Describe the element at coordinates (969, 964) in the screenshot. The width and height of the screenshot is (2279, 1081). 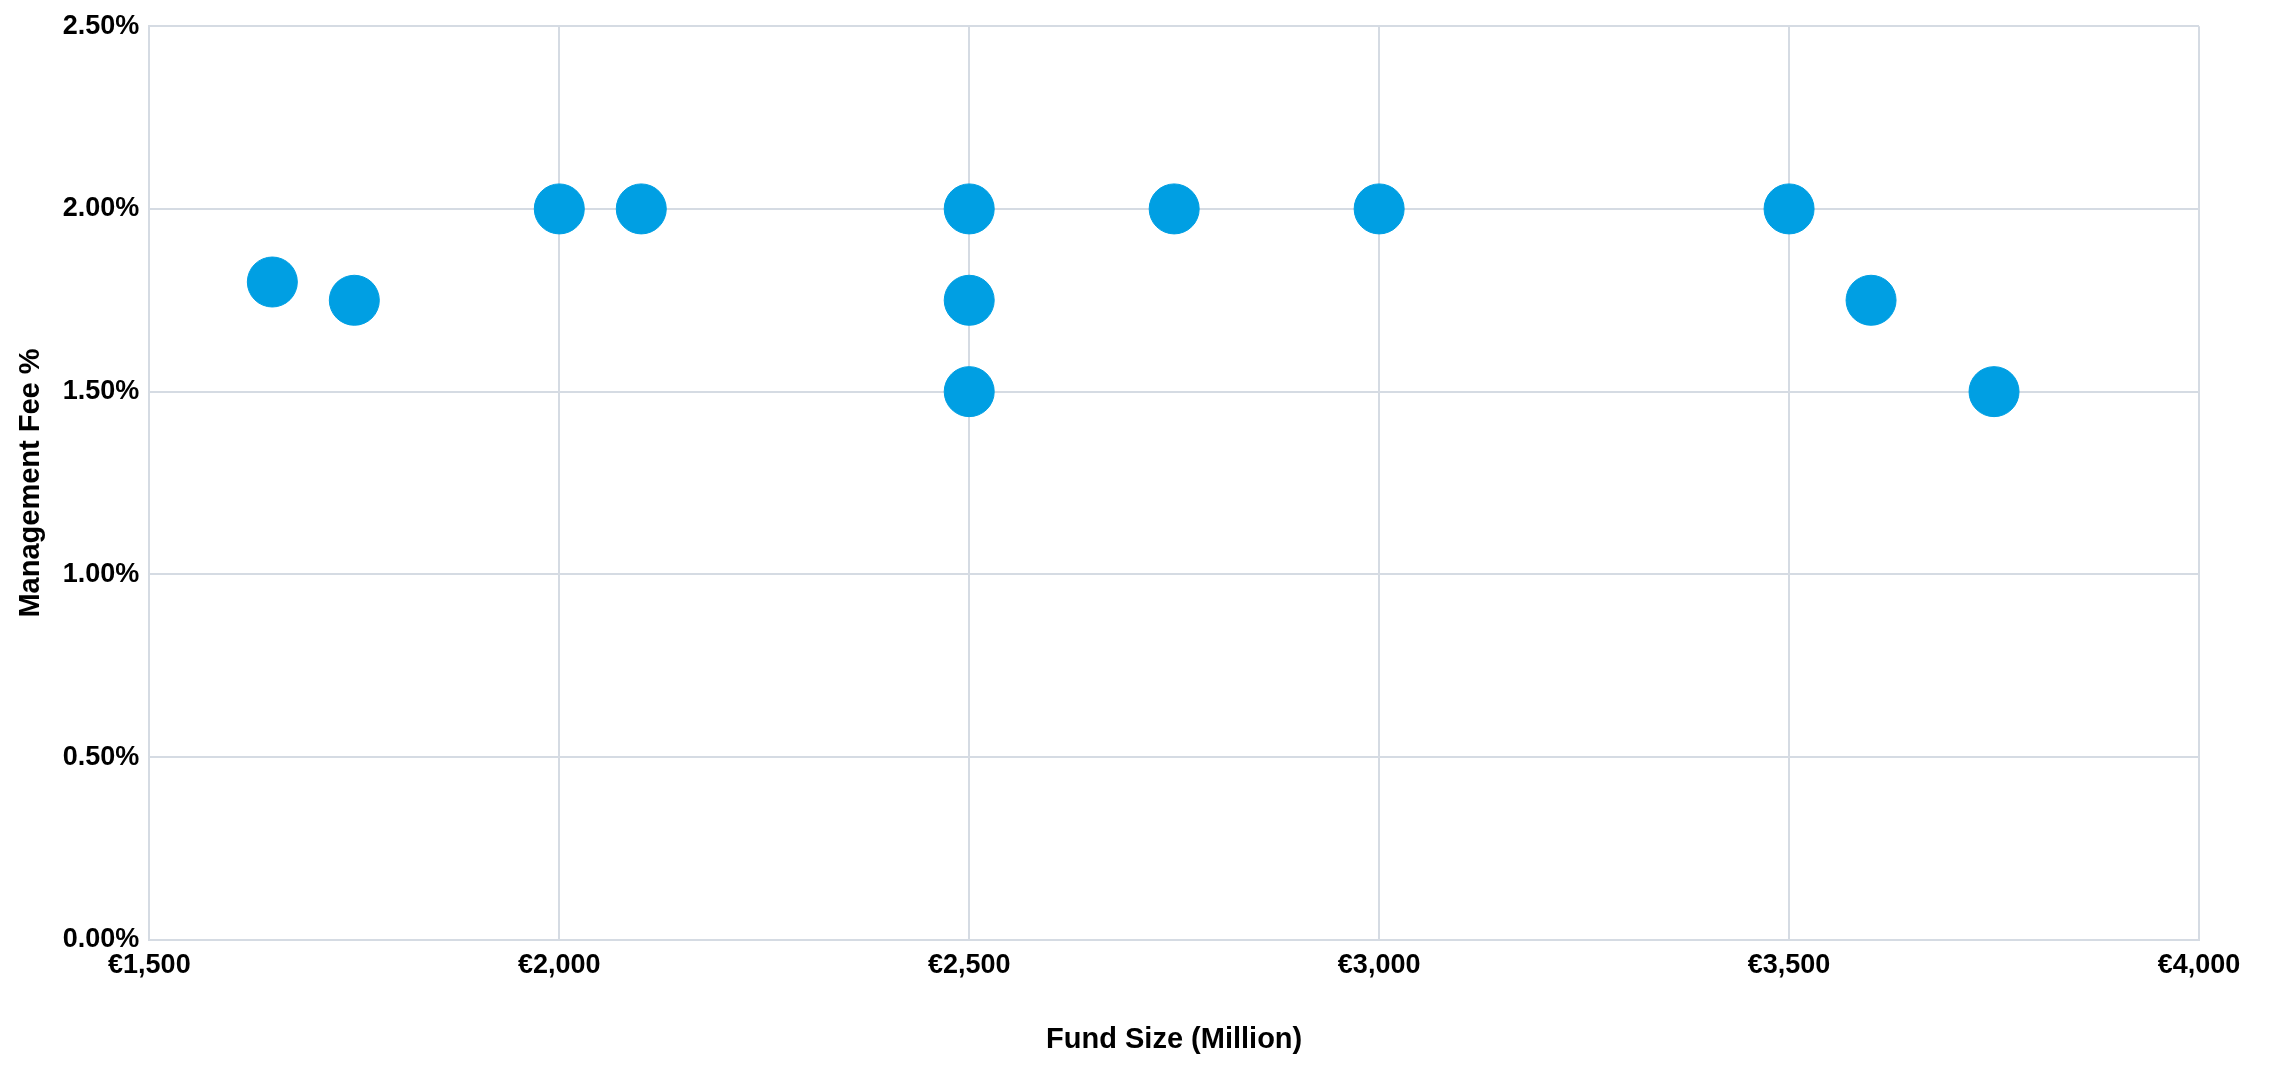
I see `x-tick-label: €2,500` at that location.